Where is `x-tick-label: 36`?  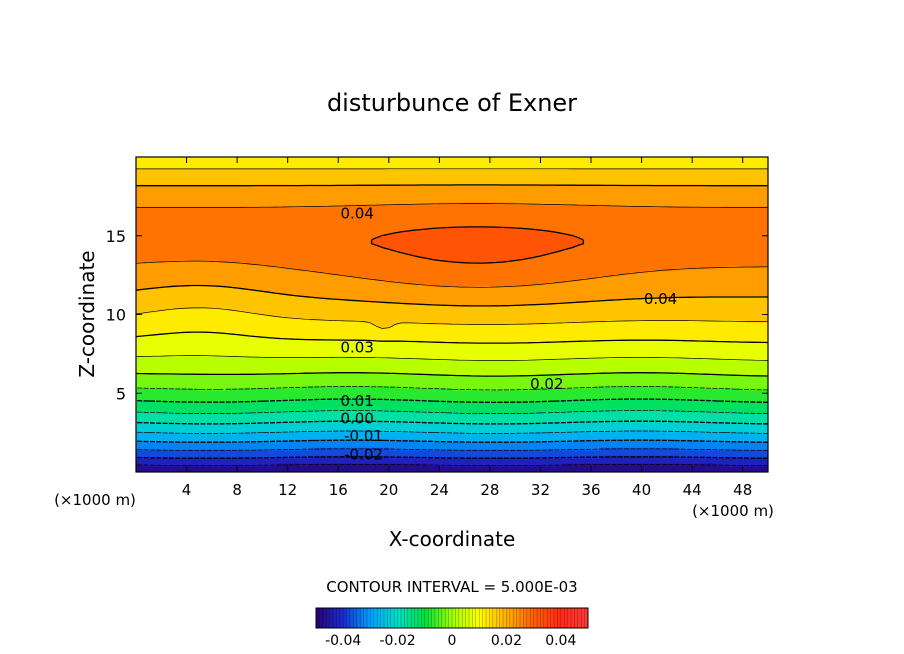 x-tick-label: 36 is located at coordinates (590, 490).